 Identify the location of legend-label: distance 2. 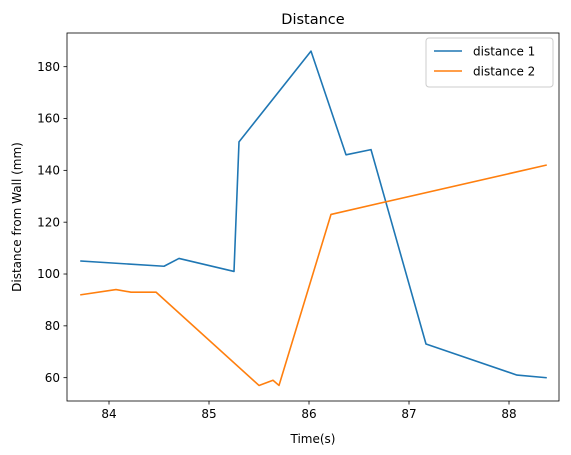
(504, 71).